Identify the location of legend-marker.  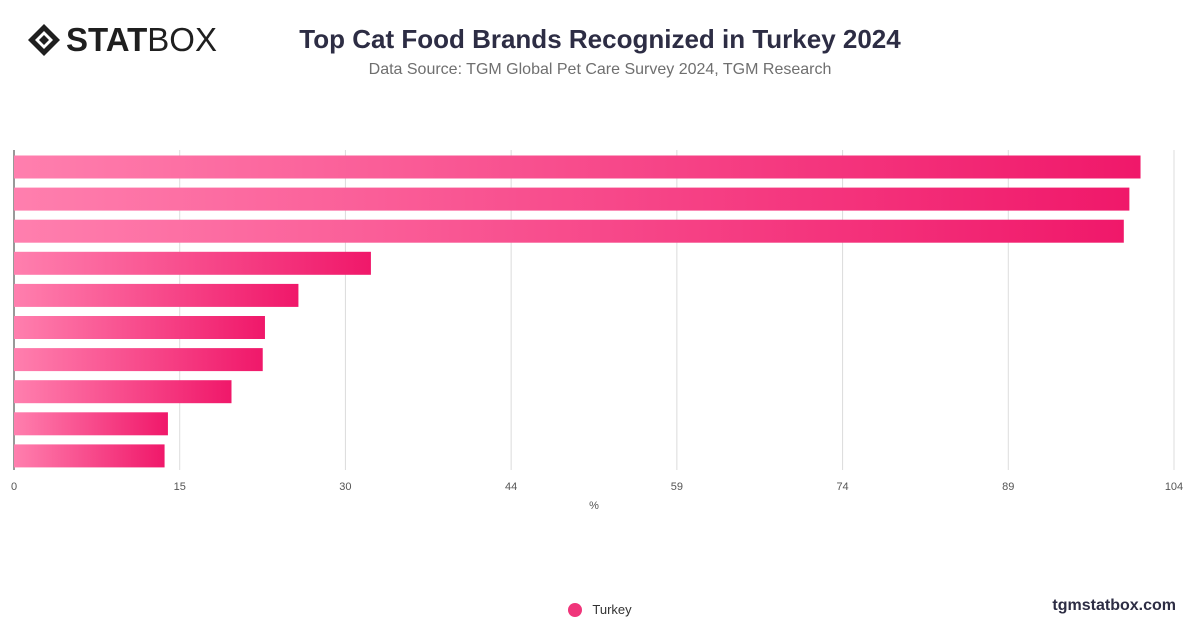
(575, 609).